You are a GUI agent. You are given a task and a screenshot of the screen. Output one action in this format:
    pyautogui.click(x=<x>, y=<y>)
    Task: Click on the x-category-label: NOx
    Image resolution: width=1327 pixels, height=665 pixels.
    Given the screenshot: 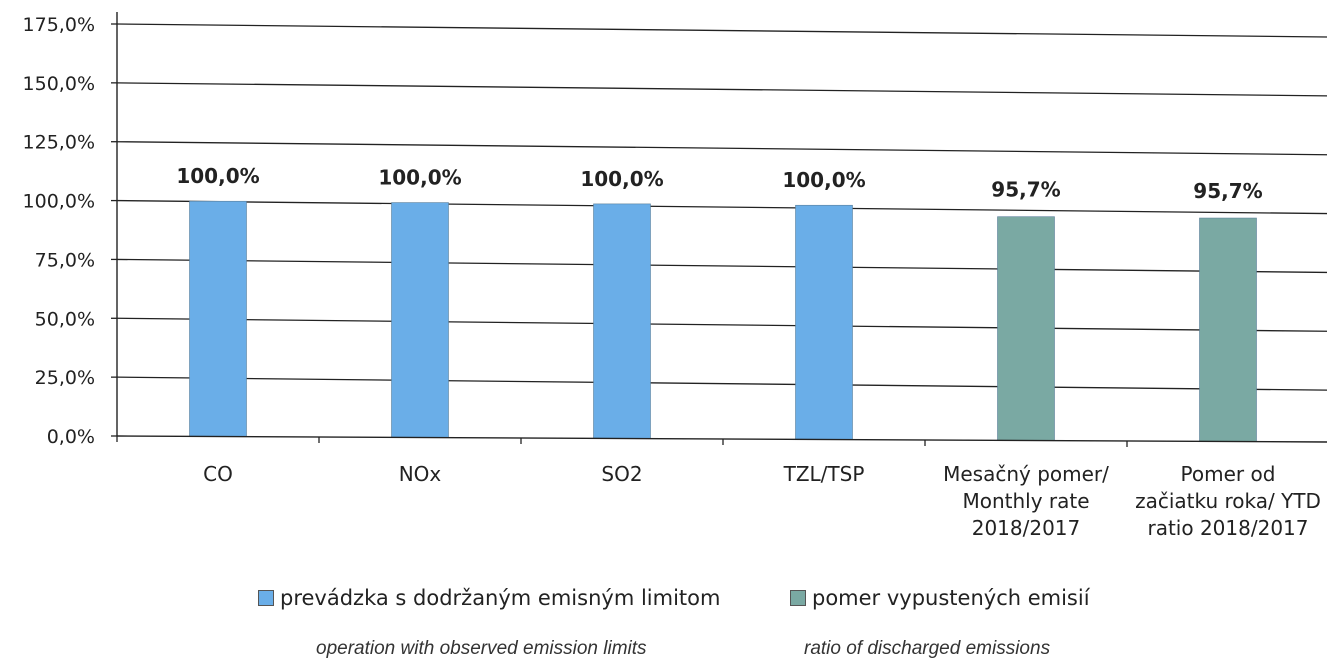 What is the action you would take?
    pyautogui.click(x=420, y=474)
    